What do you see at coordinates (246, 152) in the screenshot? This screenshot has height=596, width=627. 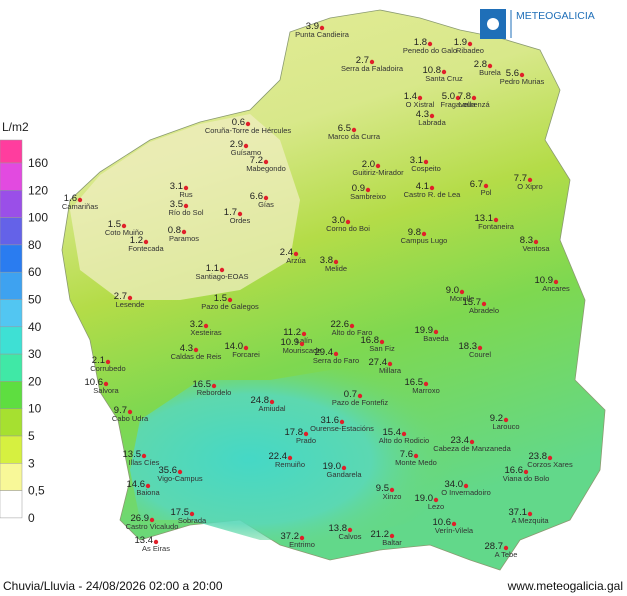 I see `station-name: Guísamo` at bounding box center [246, 152].